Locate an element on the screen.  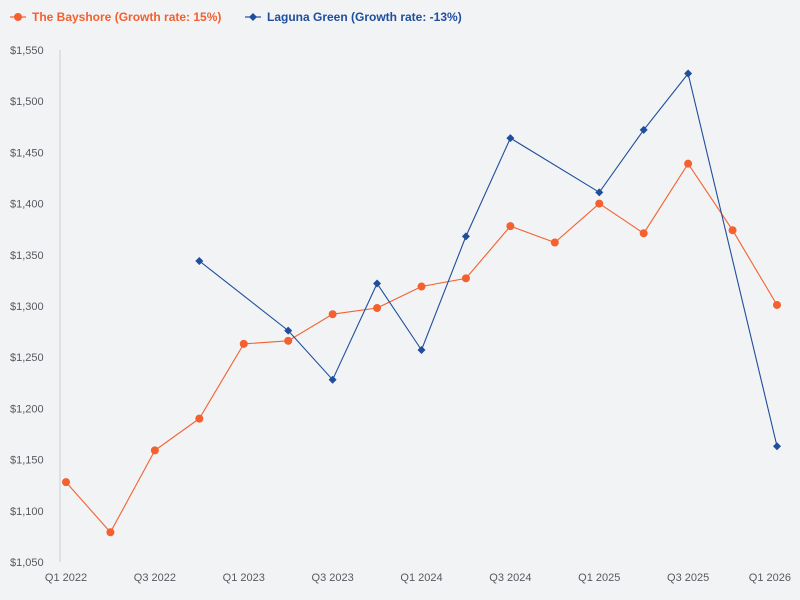
legend-item-bayshore: The Bayshore (Growth rate: 15%) is located at coordinates (115, 17).